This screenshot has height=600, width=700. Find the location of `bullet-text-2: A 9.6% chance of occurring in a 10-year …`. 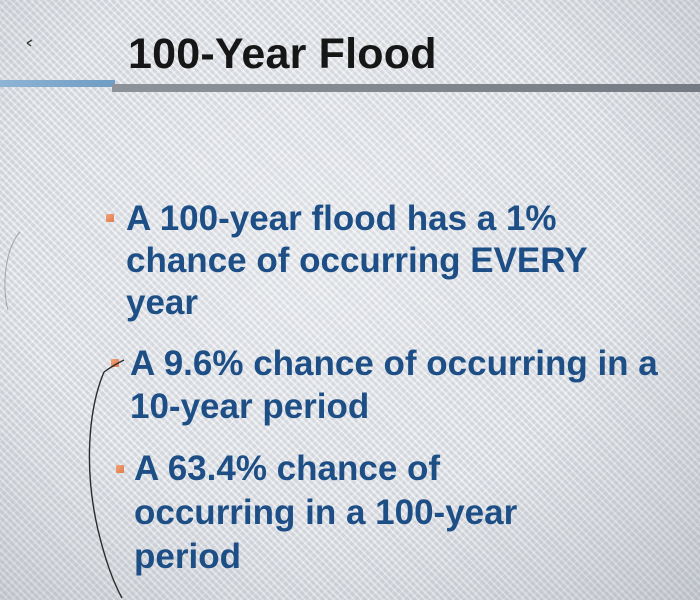

bullet-text-2: A 9.6% chance of occurring in a 10-year … is located at coordinates (394, 385).